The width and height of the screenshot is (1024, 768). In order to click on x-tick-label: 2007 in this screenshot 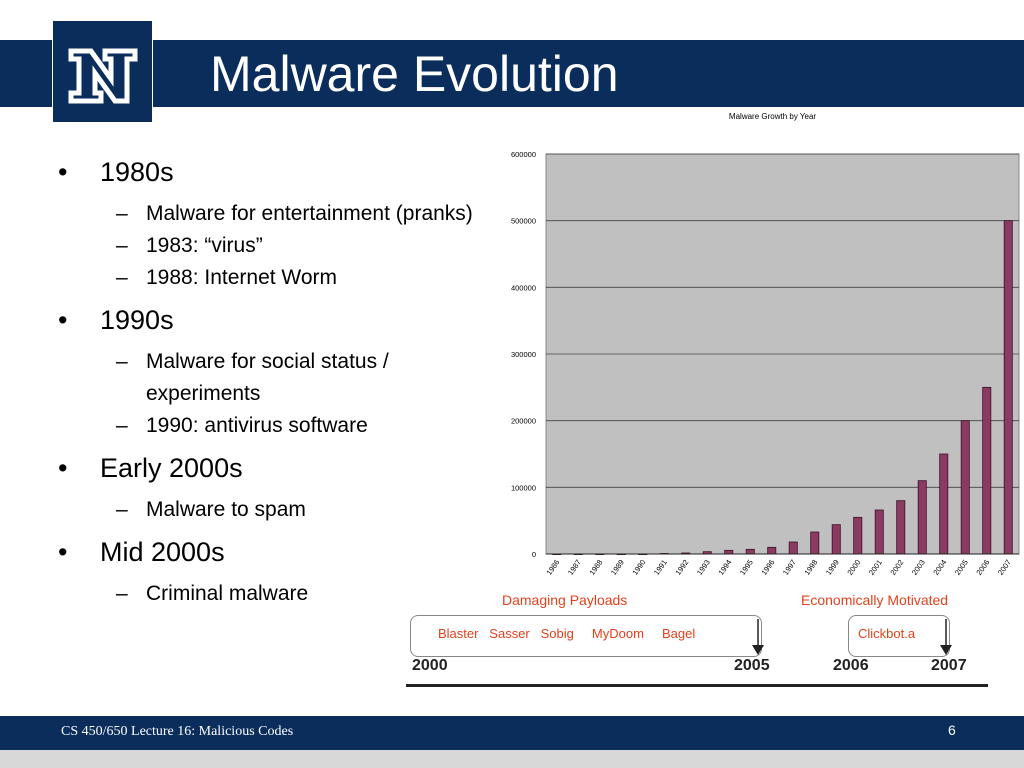, I will do `click(1004, 567)`.